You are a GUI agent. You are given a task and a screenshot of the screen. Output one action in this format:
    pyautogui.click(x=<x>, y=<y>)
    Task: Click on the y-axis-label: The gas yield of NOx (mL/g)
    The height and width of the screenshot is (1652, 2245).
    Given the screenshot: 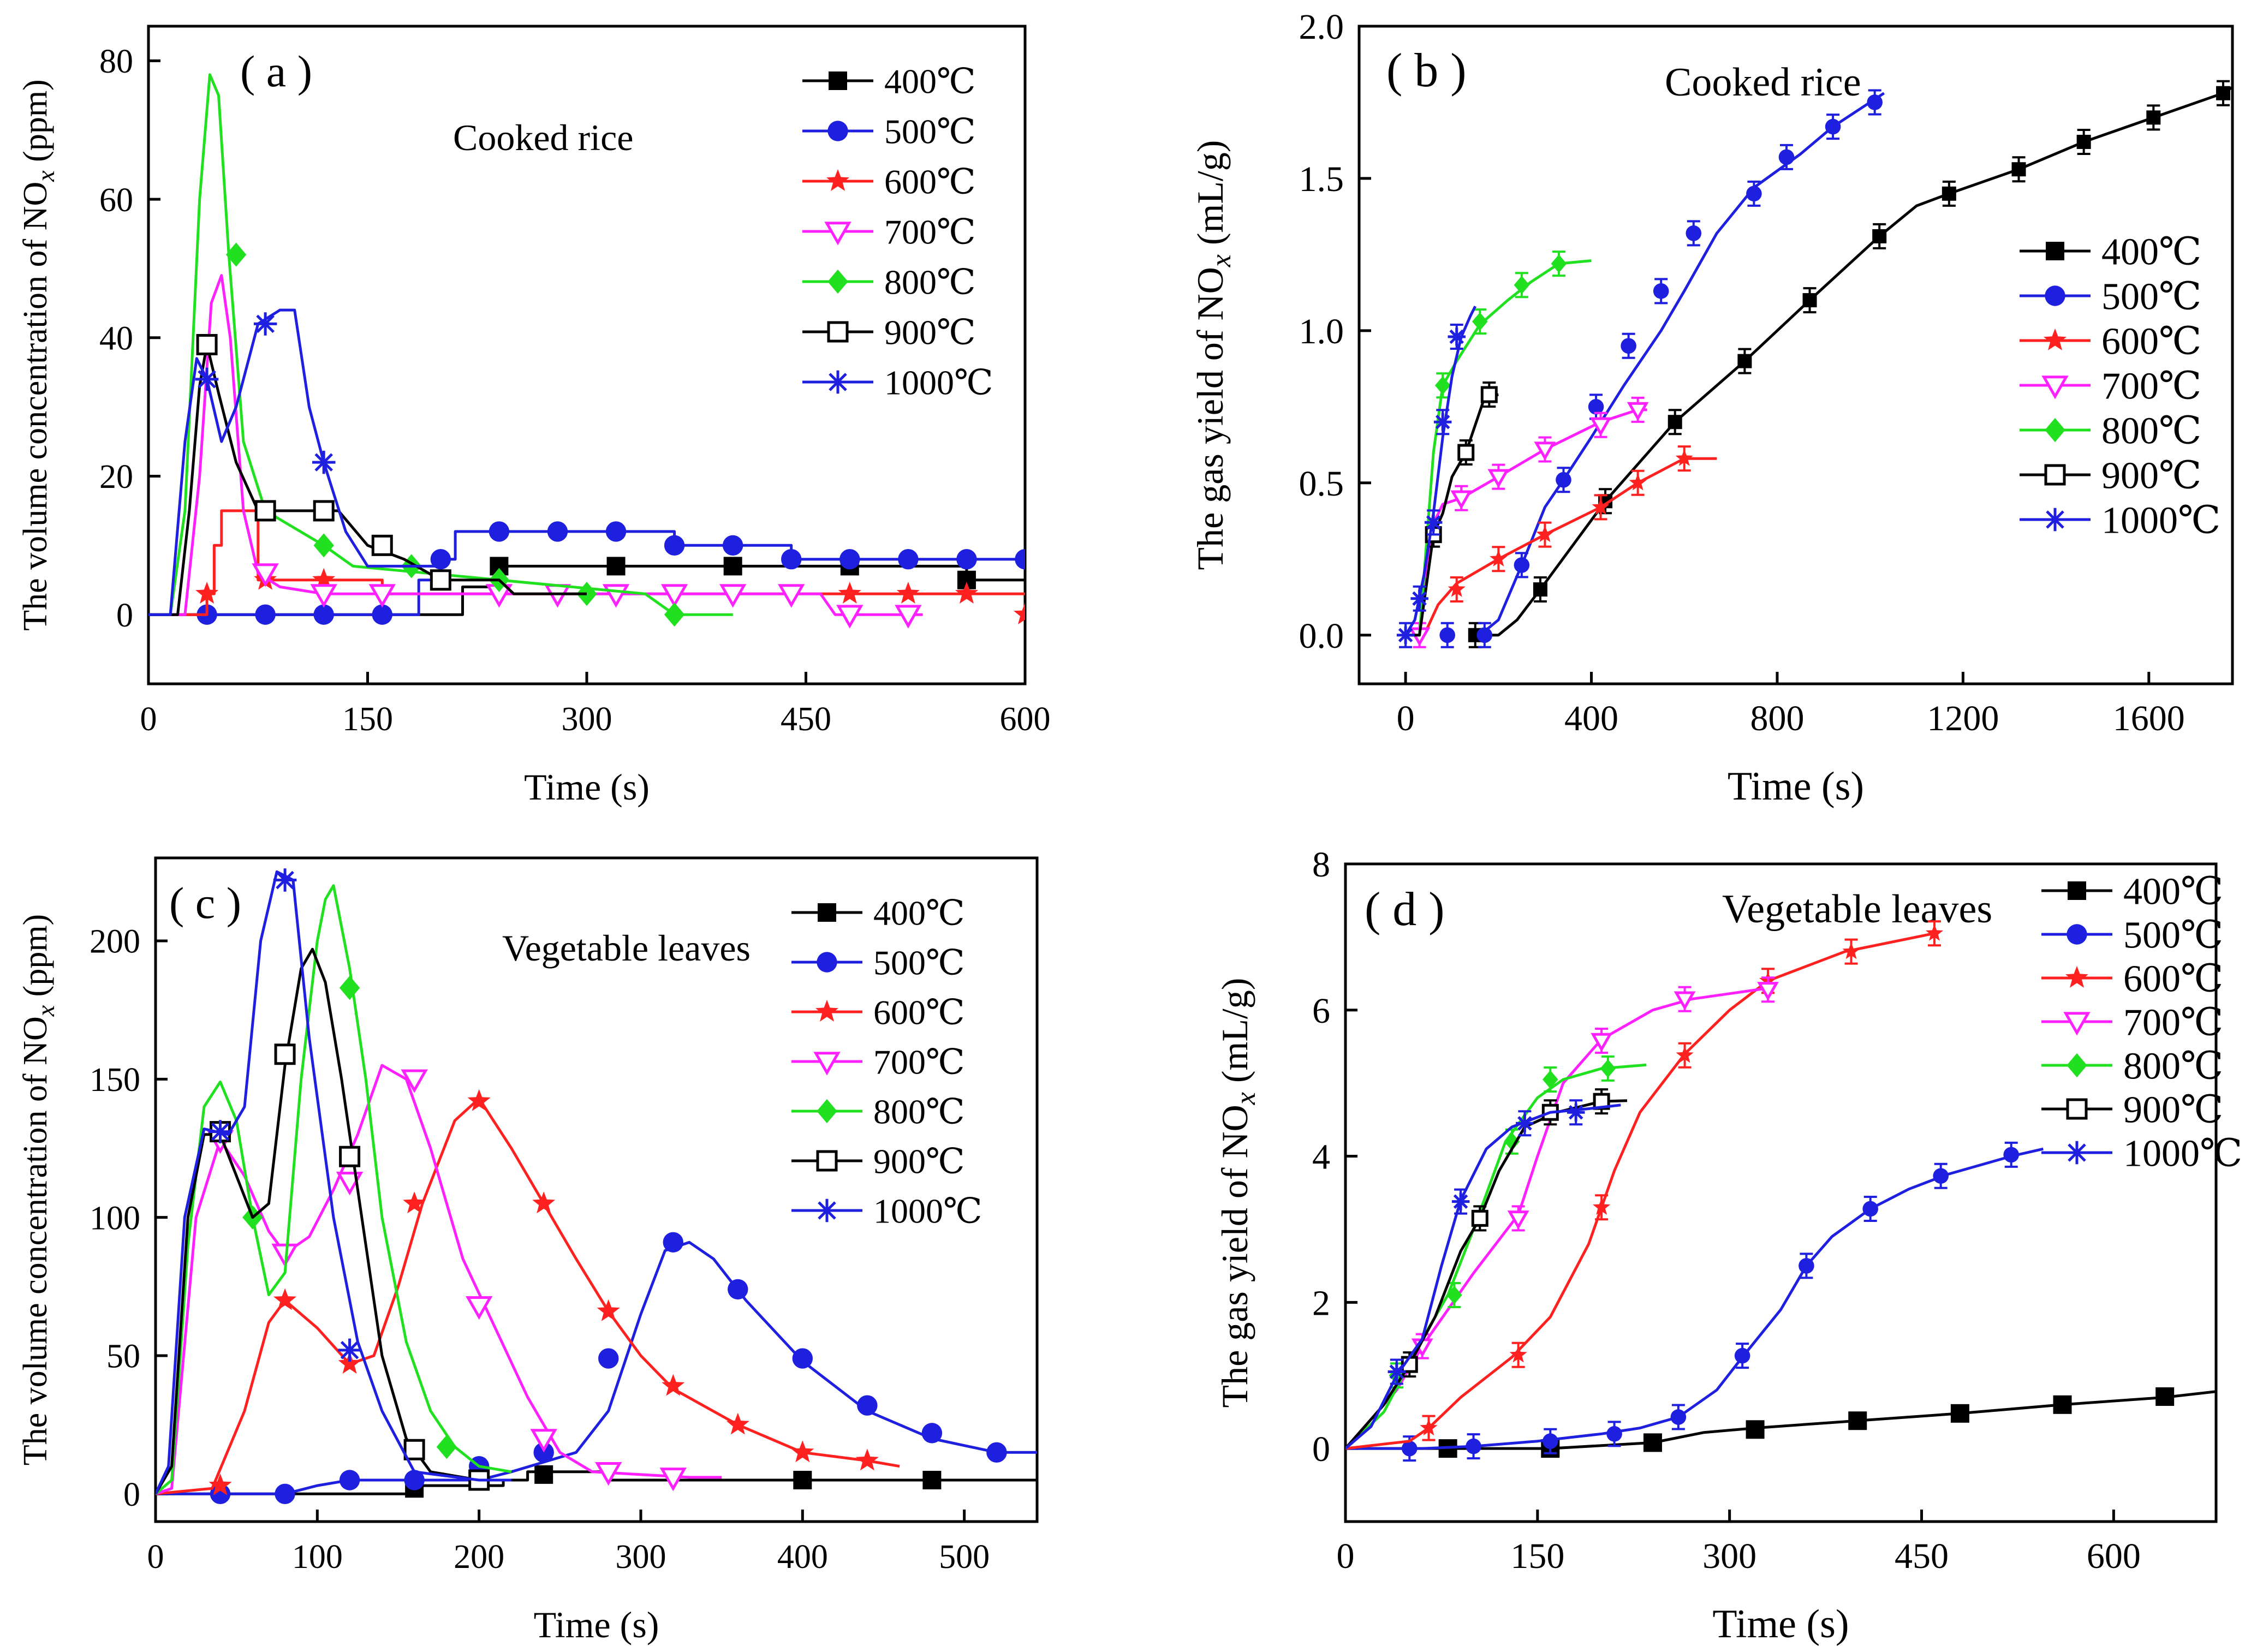 What is the action you would take?
    pyautogui.click(x=1237, y=1193)
    